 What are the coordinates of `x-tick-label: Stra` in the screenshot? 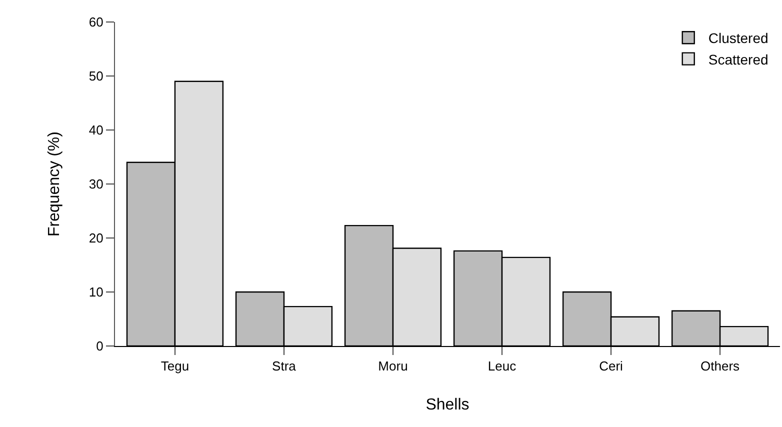 It's located at (284, 366).